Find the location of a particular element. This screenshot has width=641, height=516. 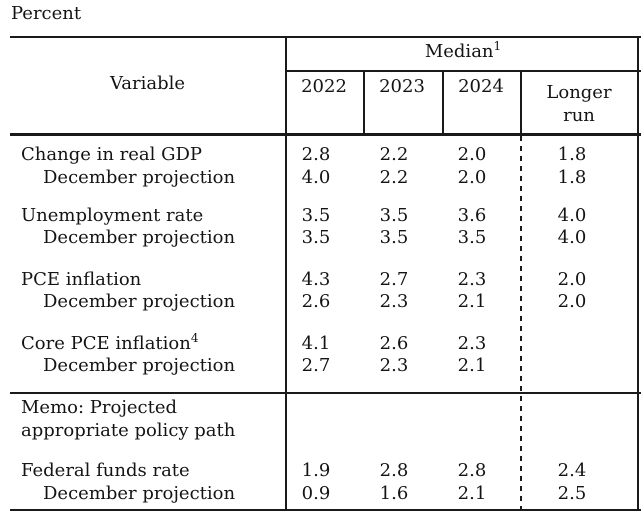

divider-2023-2024 is located at coordinates (443, 102).